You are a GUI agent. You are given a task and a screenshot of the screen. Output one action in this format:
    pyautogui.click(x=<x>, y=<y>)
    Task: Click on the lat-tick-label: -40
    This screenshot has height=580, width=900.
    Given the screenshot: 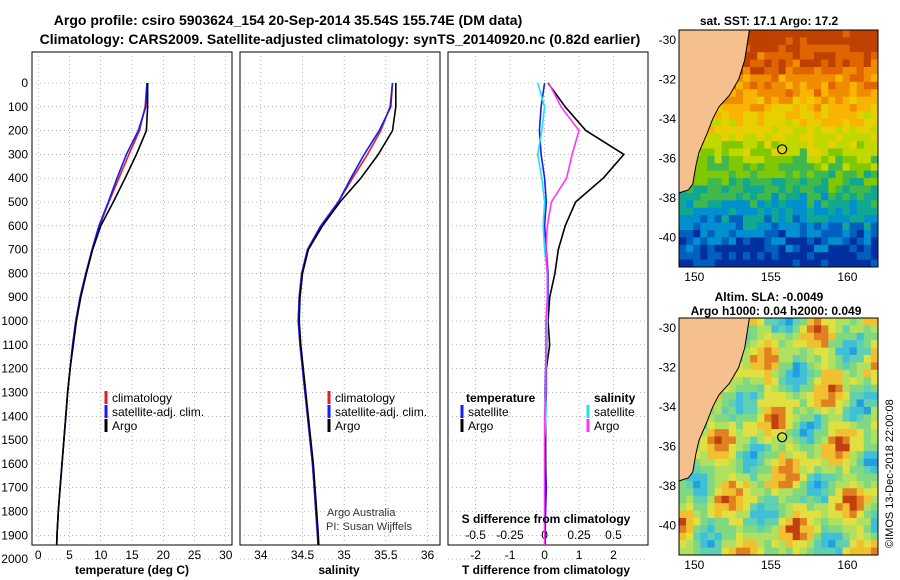 What is the action you would take?
    pyautogui.click(x=668, y=237)
    